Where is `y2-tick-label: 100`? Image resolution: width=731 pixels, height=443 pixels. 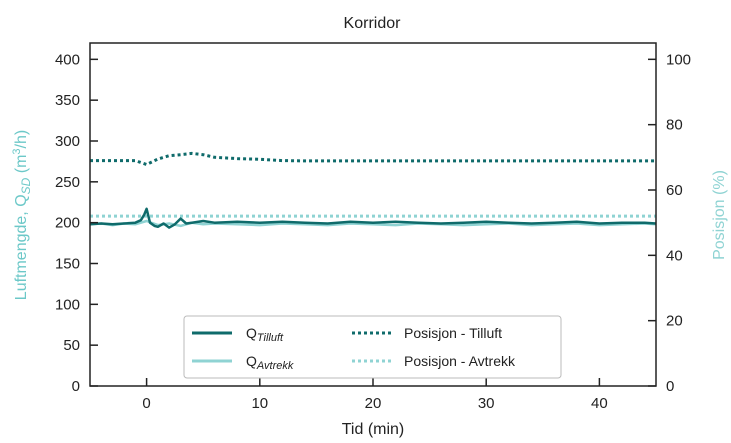
y2-tick-label: 100 is located at coordinates (678, 59).